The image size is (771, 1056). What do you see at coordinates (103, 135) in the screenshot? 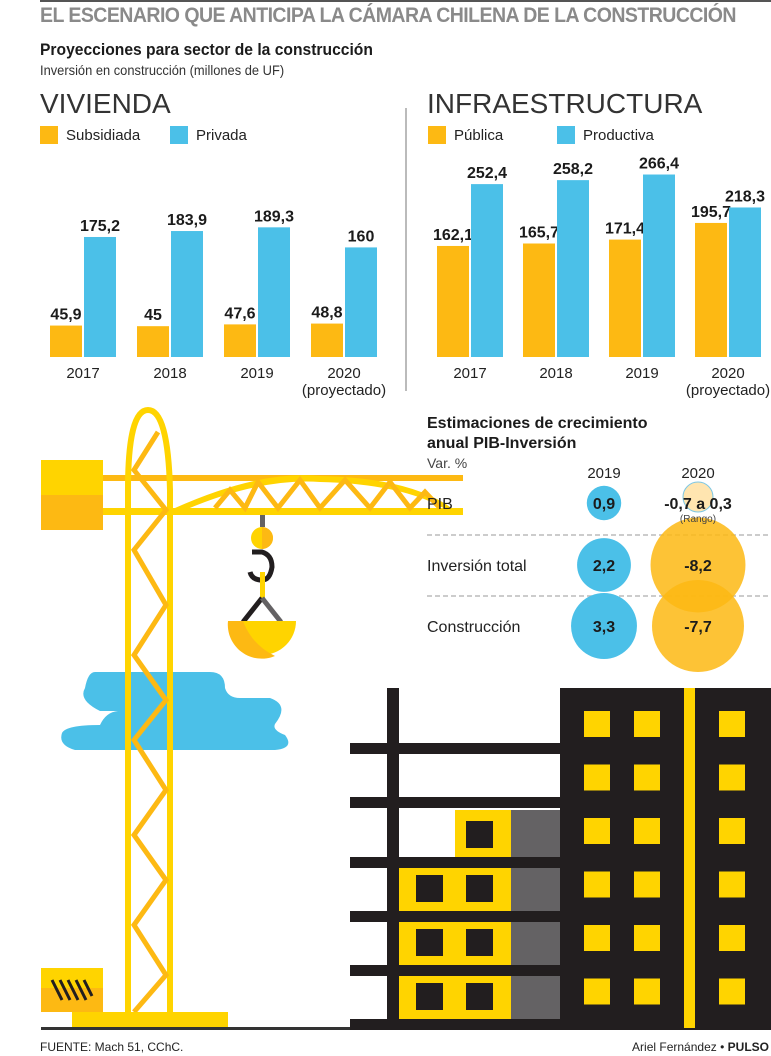
I see `legend-label: Subsidiada` at bounding box center [103, 135].